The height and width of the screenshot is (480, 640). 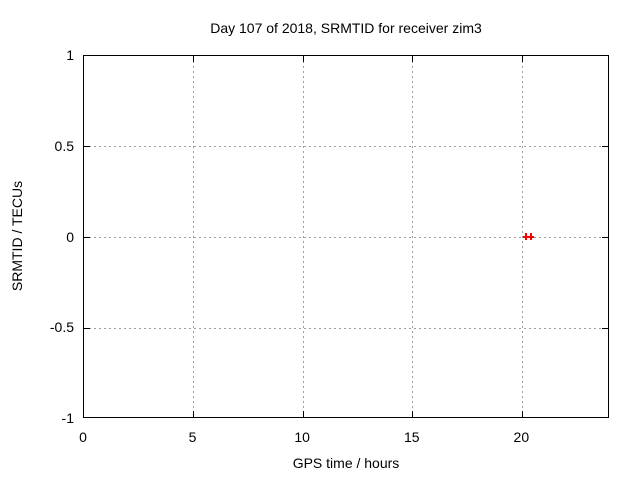 I want to click on x-tick-label-5: 5, so click(x=192, y=437).